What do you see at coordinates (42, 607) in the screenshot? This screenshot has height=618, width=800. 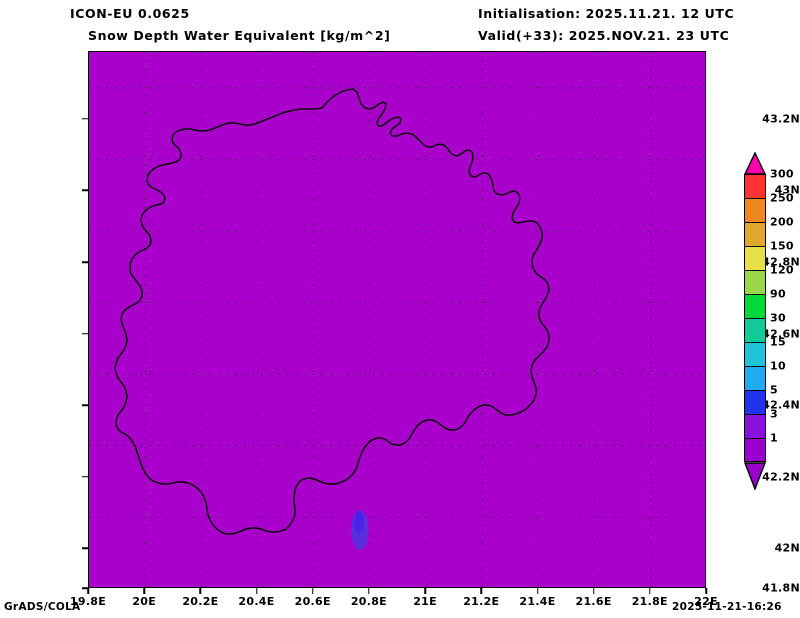 I see `grads-credit: GrADS/COLA` at bounding box center [42, 607].